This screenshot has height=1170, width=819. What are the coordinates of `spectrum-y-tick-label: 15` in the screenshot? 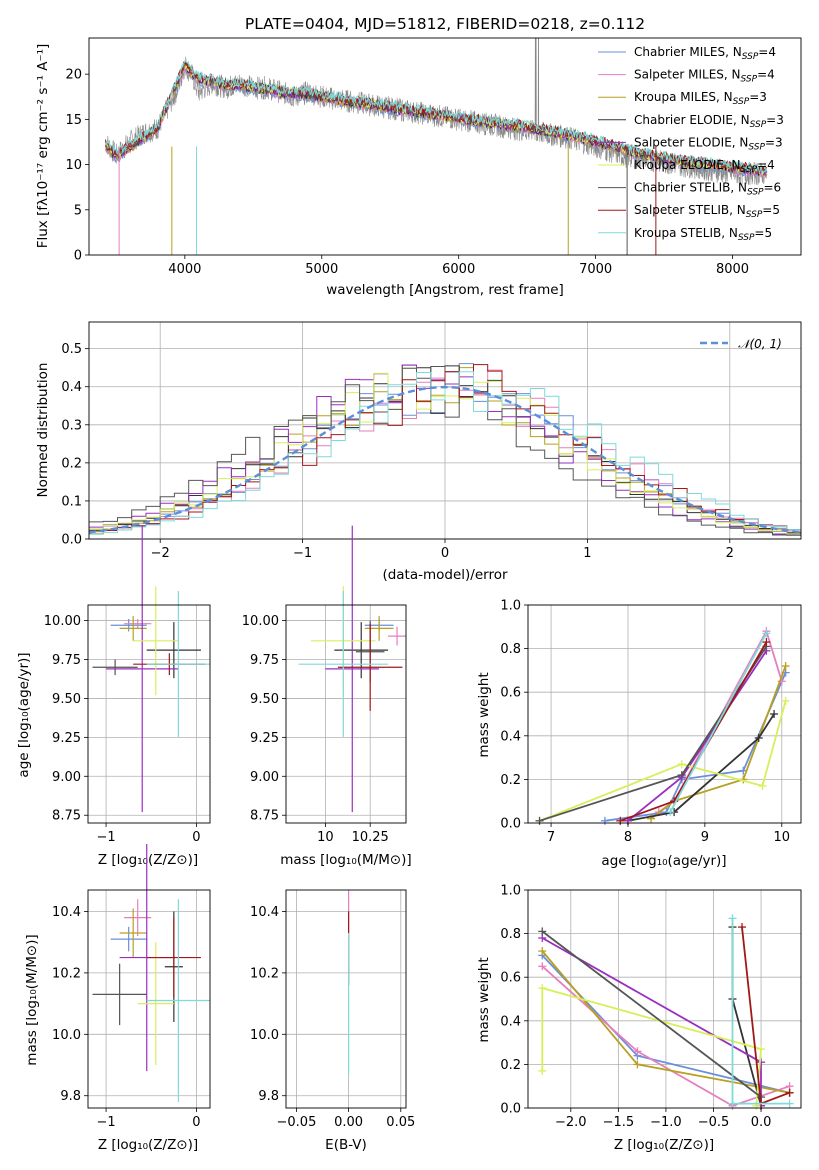 It's located at (73, 120).